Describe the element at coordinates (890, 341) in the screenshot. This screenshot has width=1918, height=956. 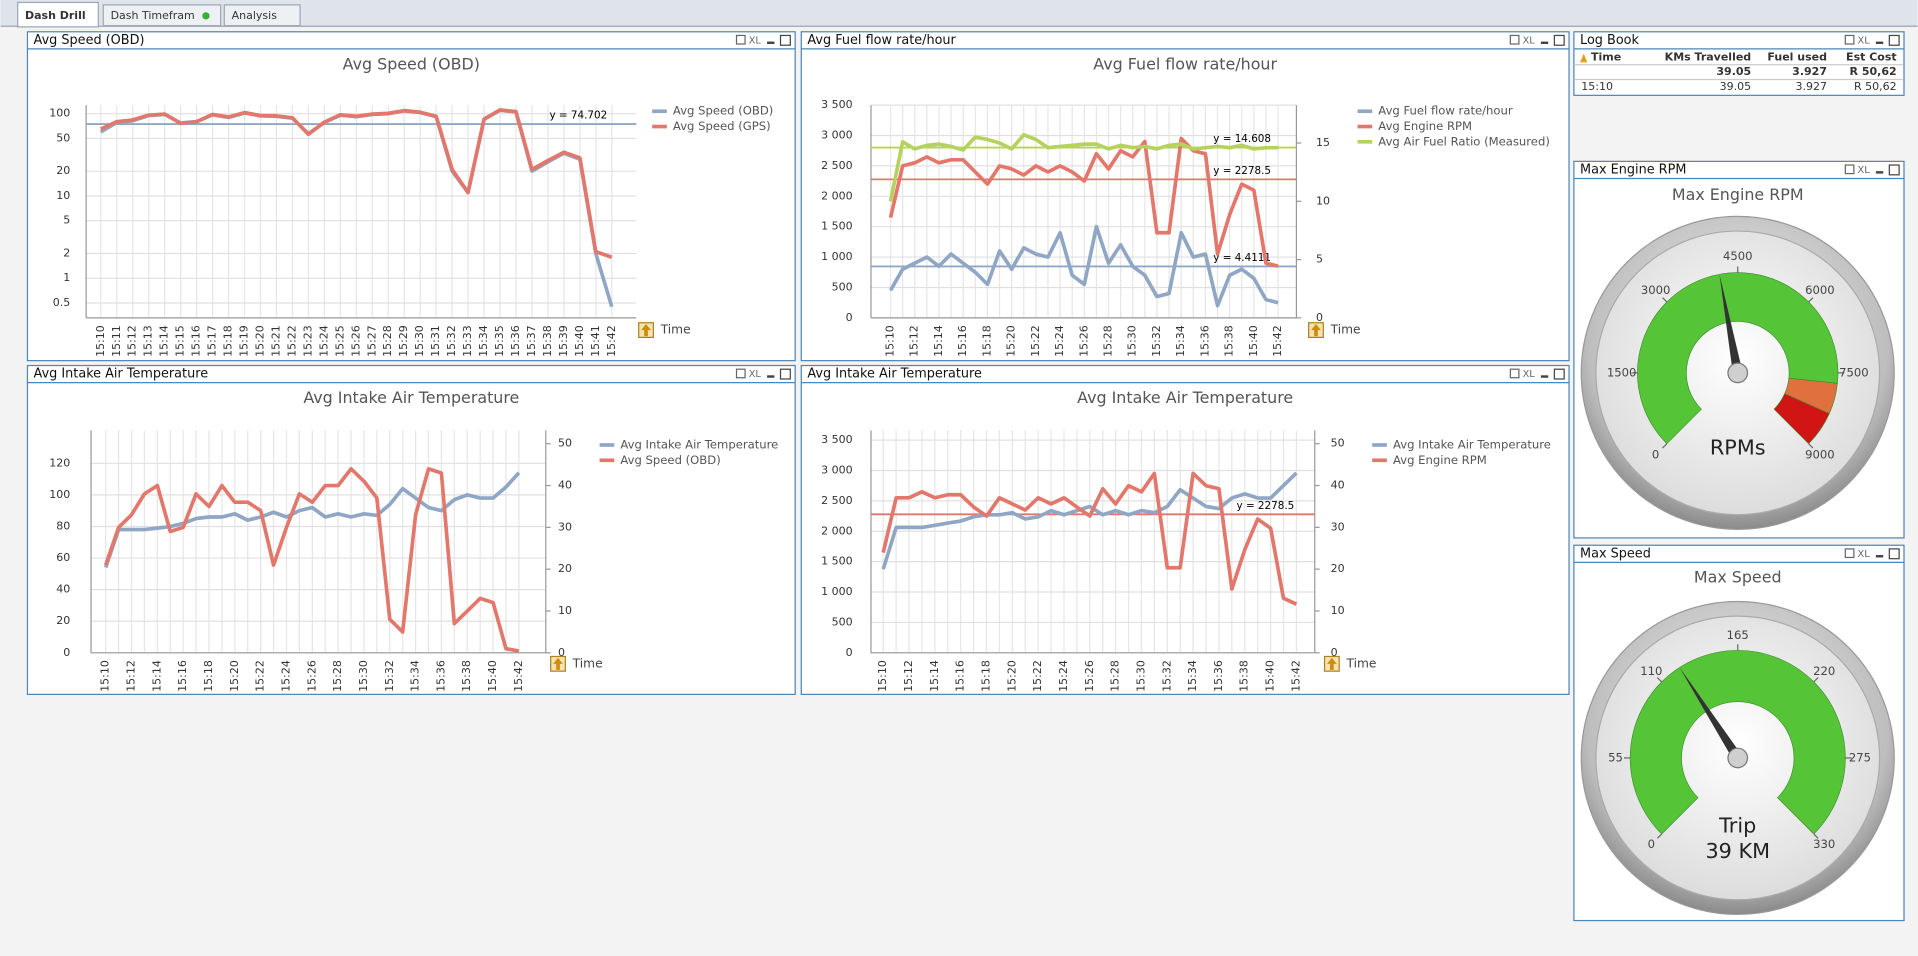
I see `x-tick-label: 15:10` at that location.